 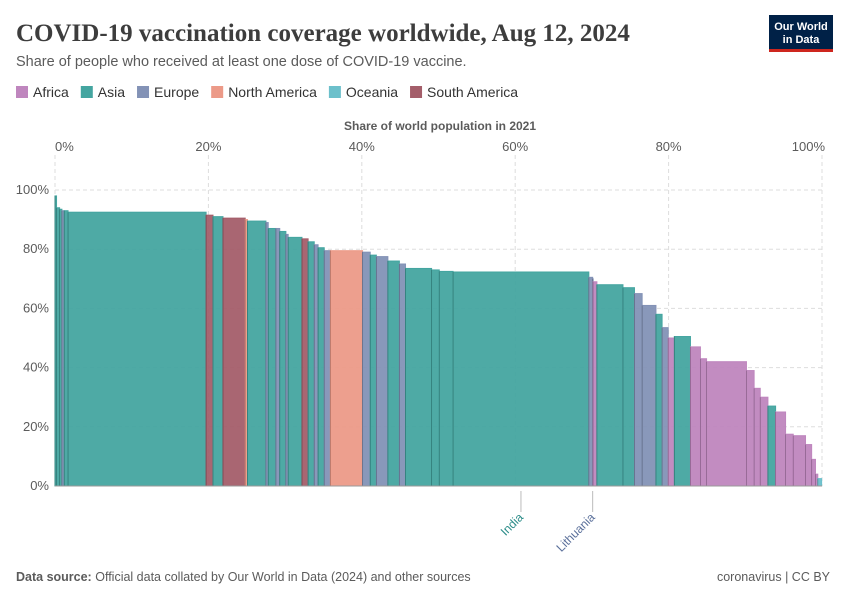 What do you see at coordinates (801, 27) in the screenshot?
I see `logo-text: Our World` at bounding box center [801, 27].